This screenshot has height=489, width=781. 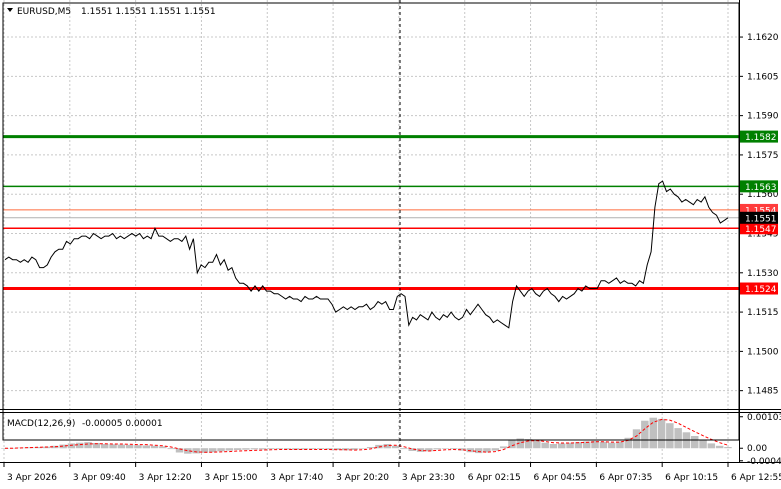 I want to click on macd-y-tick-label: 0.00103, so click(x=764, y=418).